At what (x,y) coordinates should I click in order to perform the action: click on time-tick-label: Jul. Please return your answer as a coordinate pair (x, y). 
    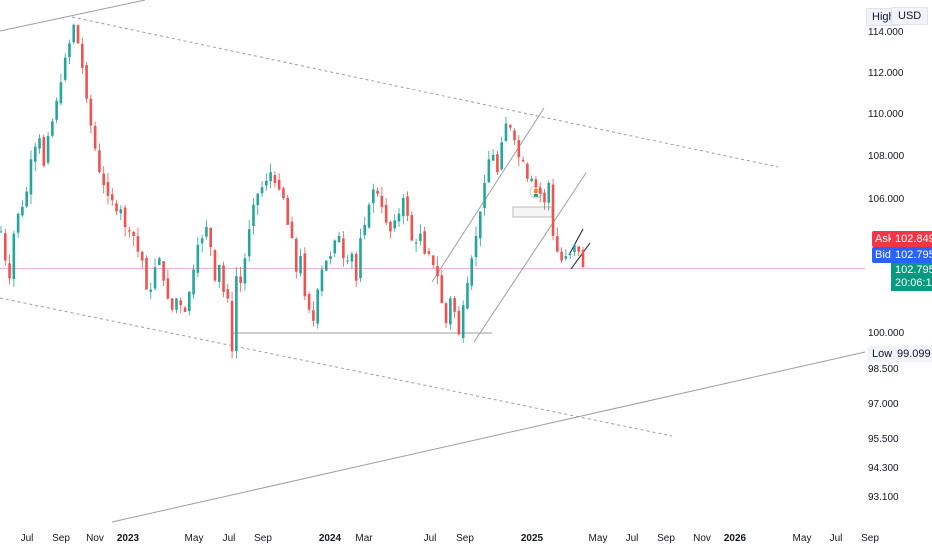
    Looking at the image, I should click on (229, 538).